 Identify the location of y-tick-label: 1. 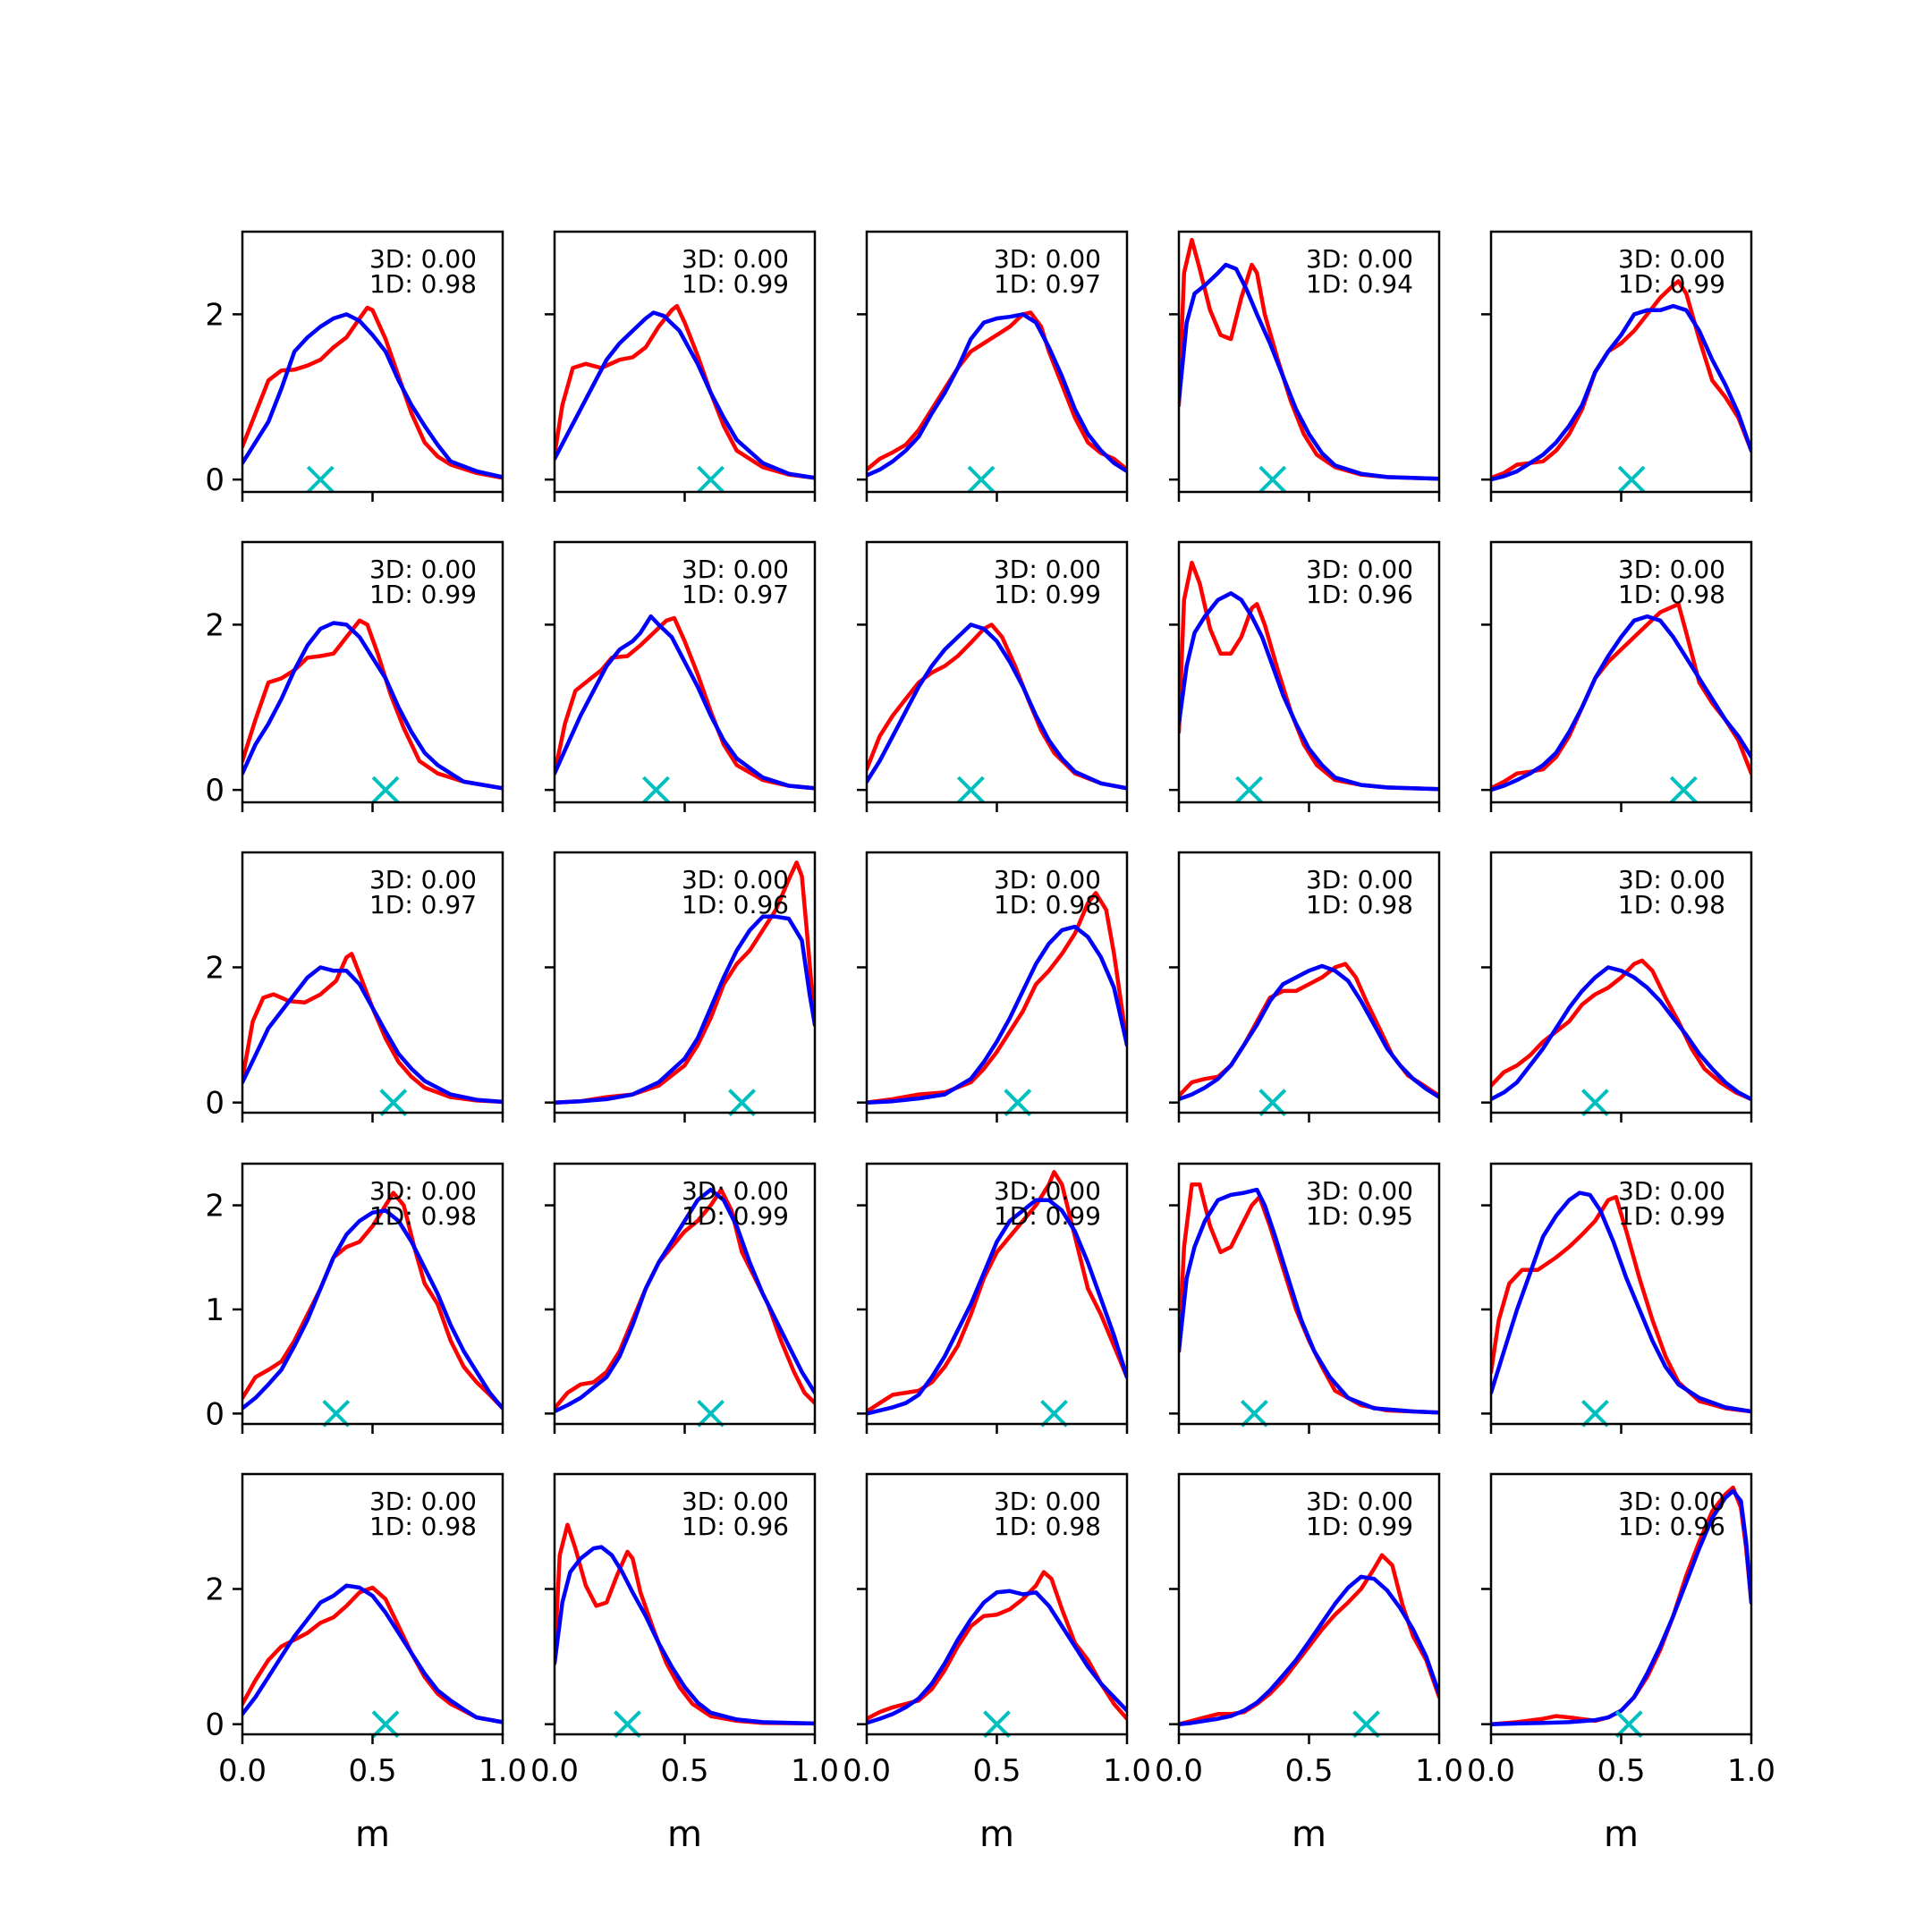
(215, 1310).